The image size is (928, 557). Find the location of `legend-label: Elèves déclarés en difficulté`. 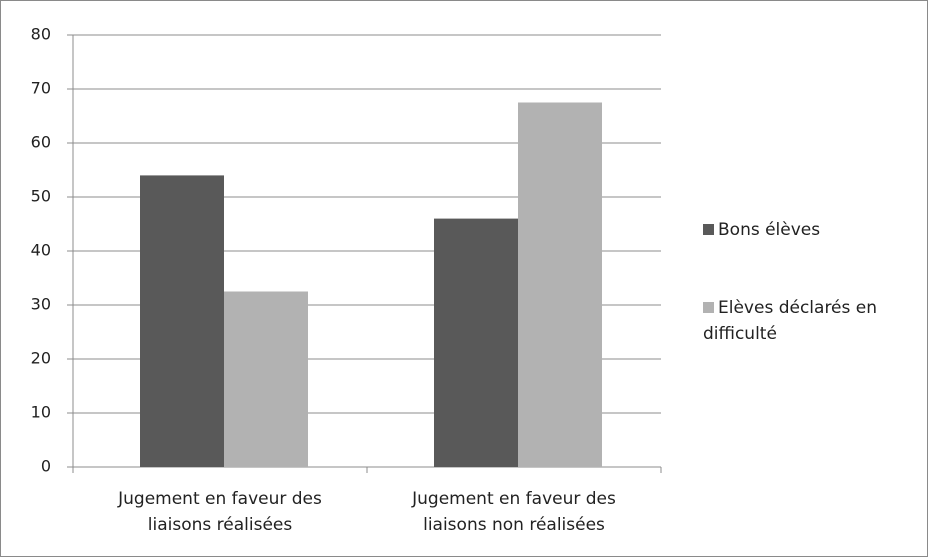

legend-label: Elèves déclarés en difficulté is located at coordinates (790, 321).